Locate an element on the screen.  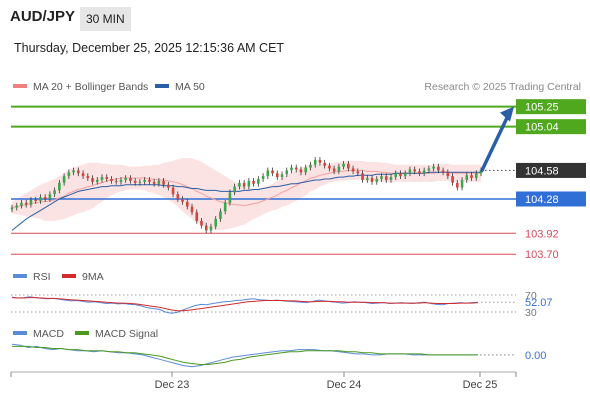
level-label-support: 103.92 is located at coordinates (542, 234).